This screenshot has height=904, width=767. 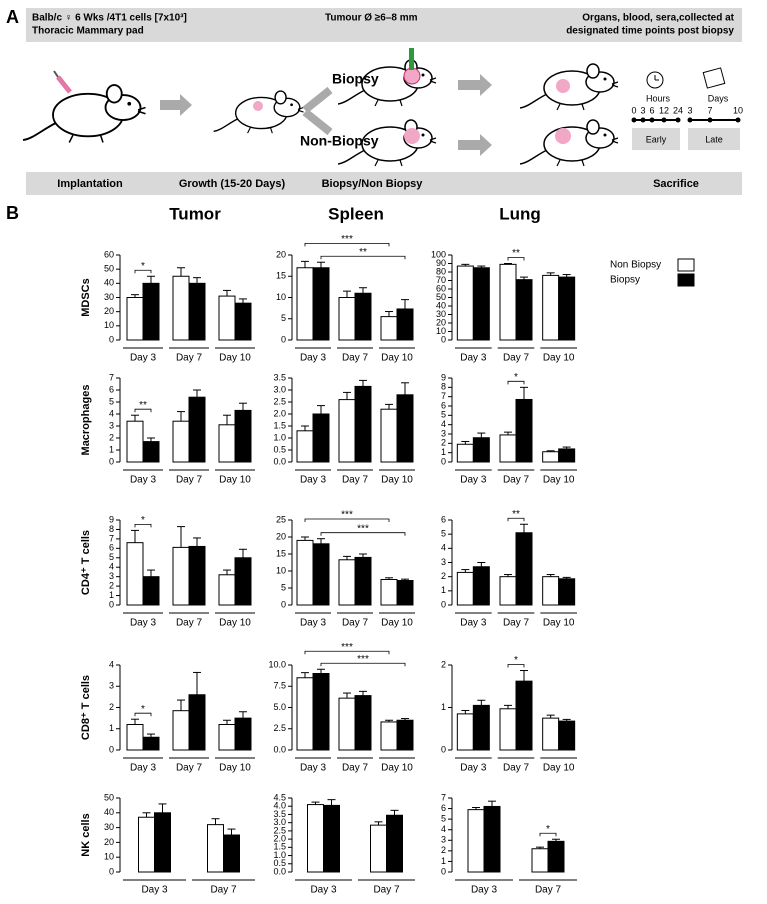 What do you see at coordinates (279, 461) in the screenshot?
I see `y-tick-label: 0.0` at bounding box center [279, 461].